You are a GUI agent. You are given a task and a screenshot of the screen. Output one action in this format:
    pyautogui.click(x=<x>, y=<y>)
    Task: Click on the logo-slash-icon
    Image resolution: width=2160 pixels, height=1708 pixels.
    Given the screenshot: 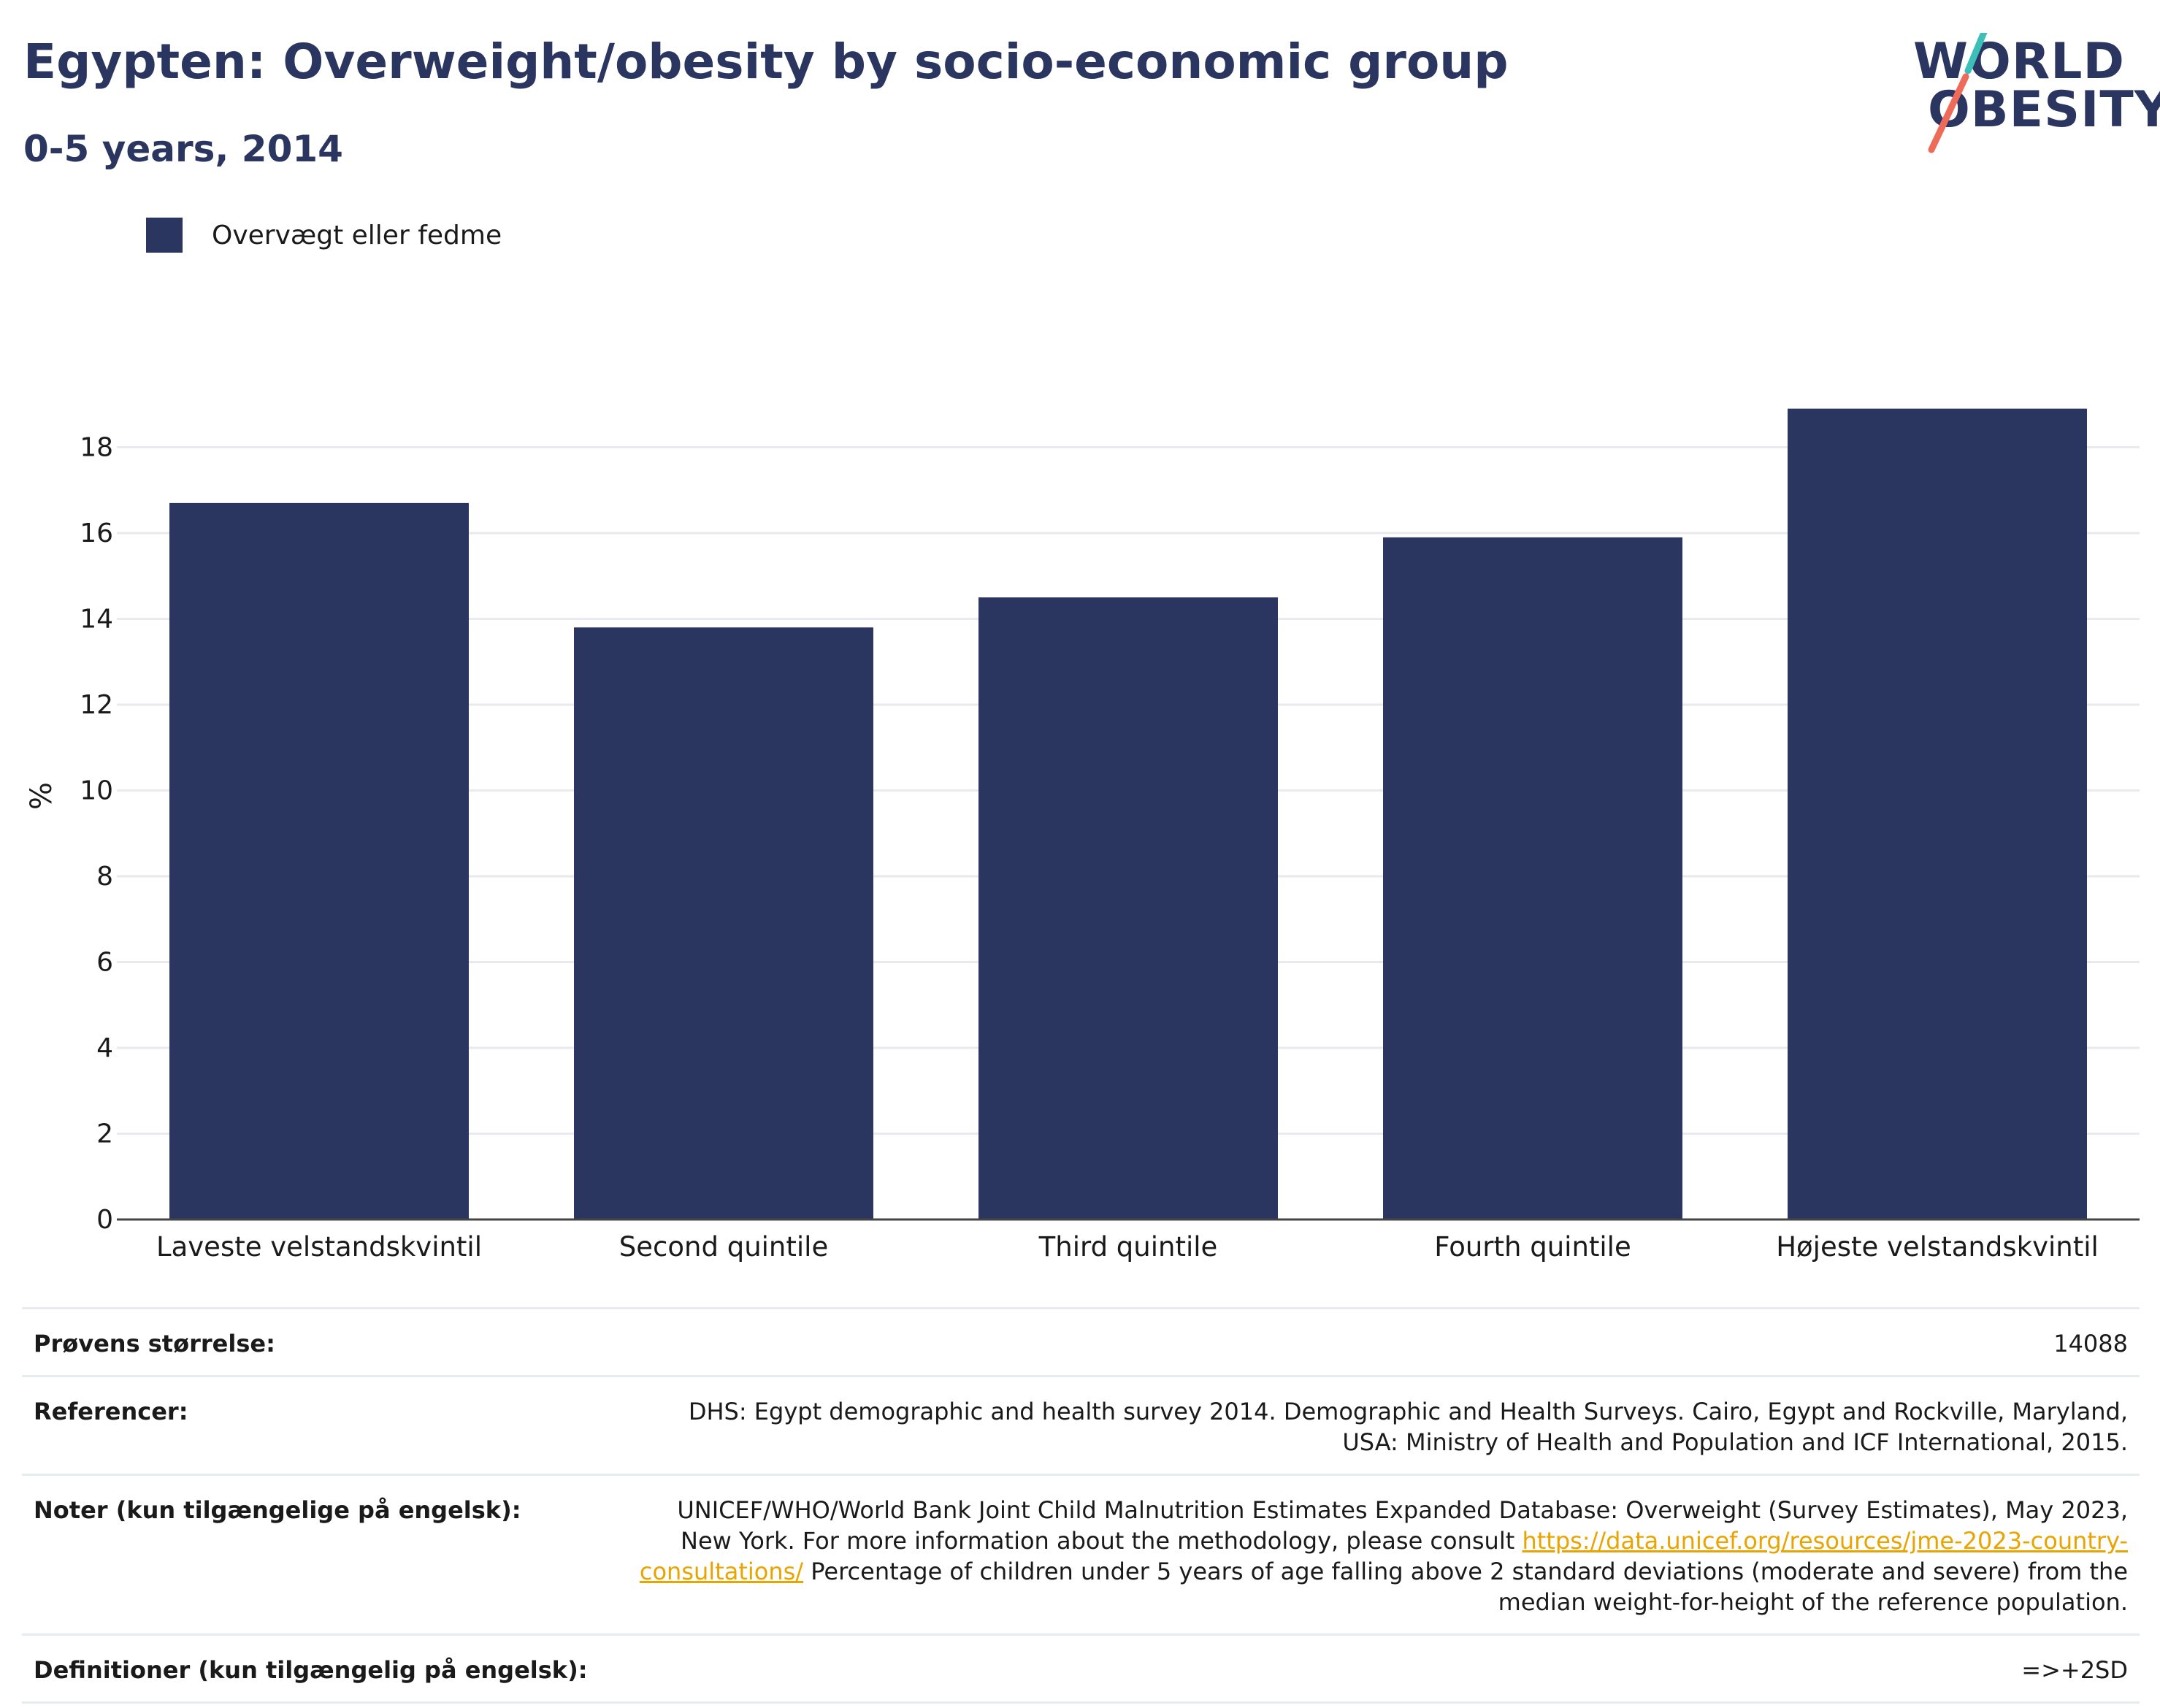 What is the action you would take?
    pyautogui.click(x=1958, y=93)
    